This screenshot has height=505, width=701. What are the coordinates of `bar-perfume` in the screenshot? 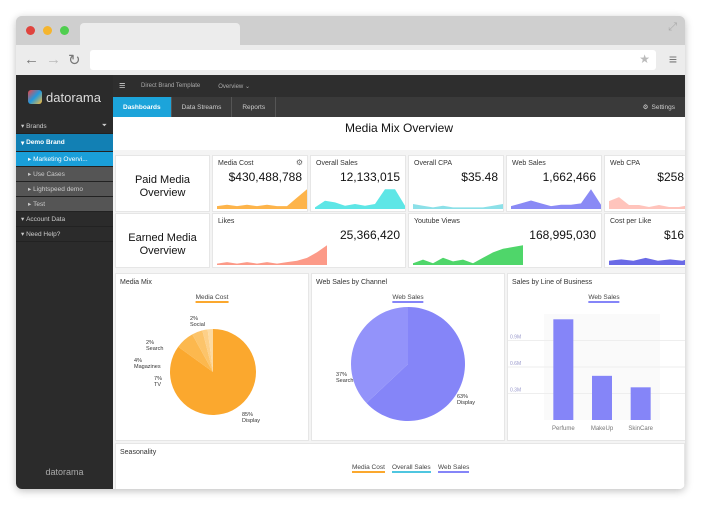 It's located at (563, 369).